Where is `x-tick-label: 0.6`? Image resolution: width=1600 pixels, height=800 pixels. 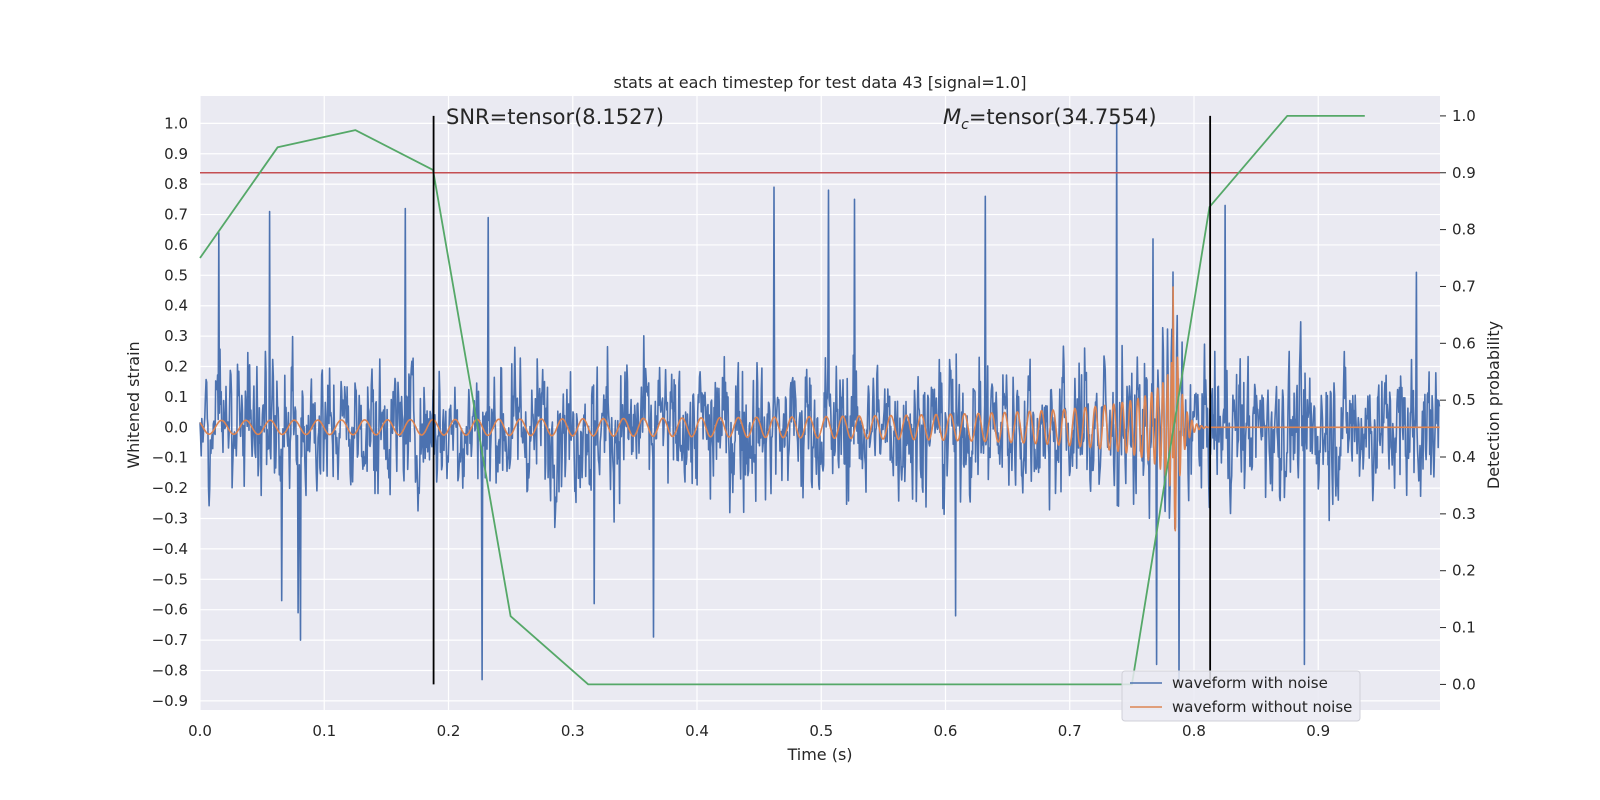
x-tick-label: 0.6 is located at coordinates (946, 731).